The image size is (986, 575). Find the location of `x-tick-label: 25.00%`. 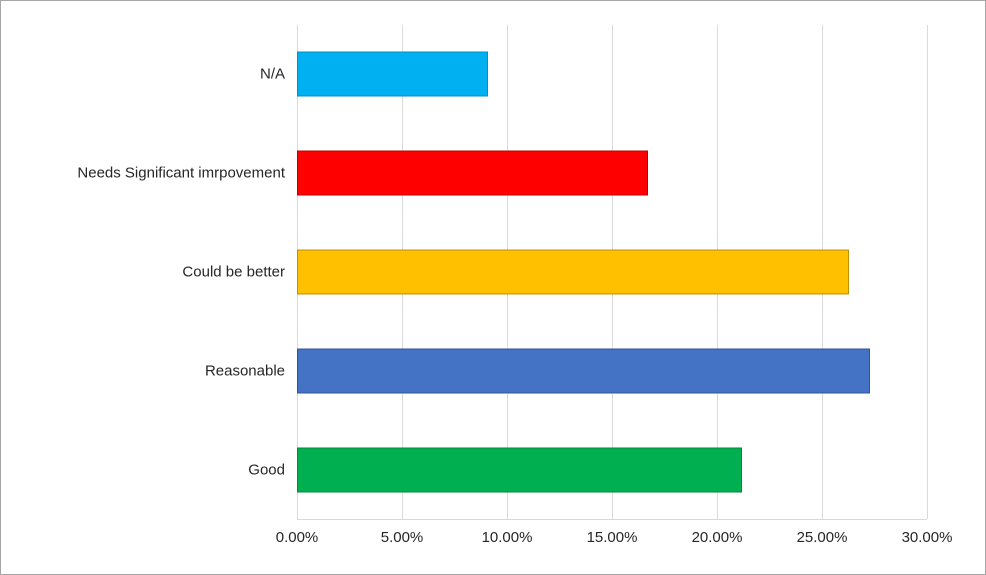

x-tick-label: 25.00% is located at coordinates (822, 537).